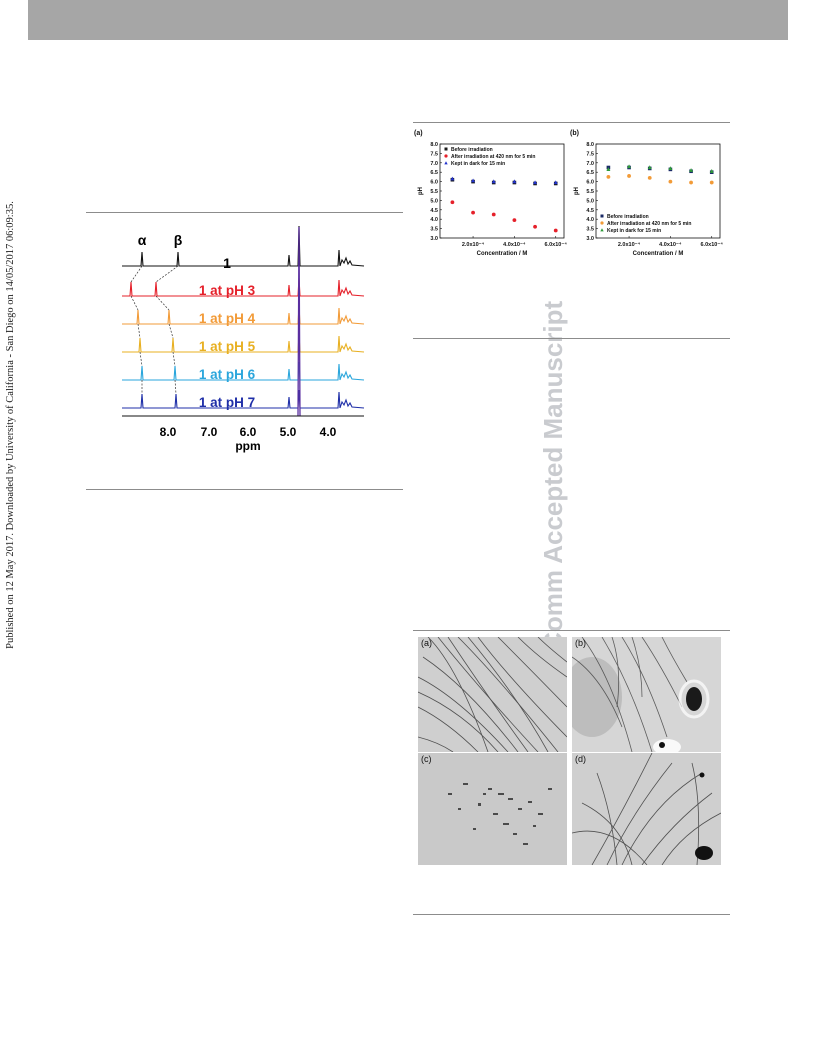  Describe the element at coordinates (712, 245) in the screenshot. I see `x-tick-label: 6.0x10⁻⁴` at that location.